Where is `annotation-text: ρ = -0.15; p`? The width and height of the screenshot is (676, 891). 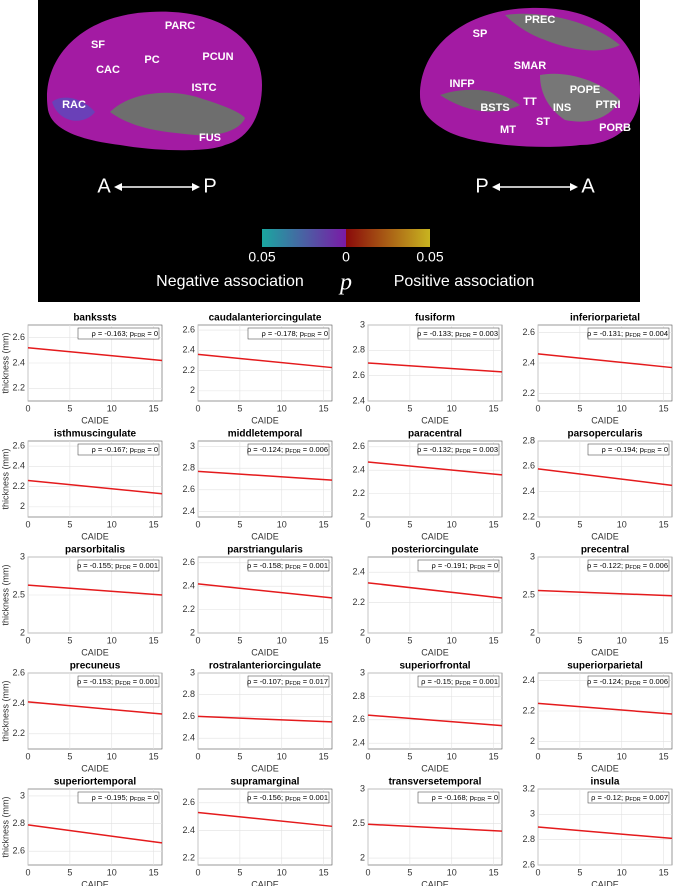
annotation-text: ρ = -0.15; p is located at coordinates (440, 681).